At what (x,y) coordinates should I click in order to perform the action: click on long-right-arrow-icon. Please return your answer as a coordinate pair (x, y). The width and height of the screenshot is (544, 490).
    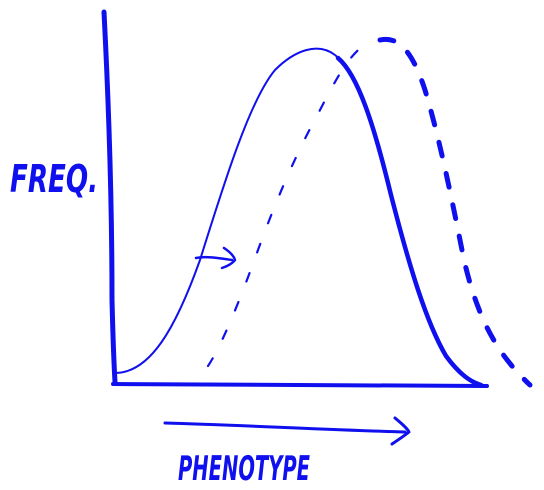
    Looking at the image, I should click on (287, 431).